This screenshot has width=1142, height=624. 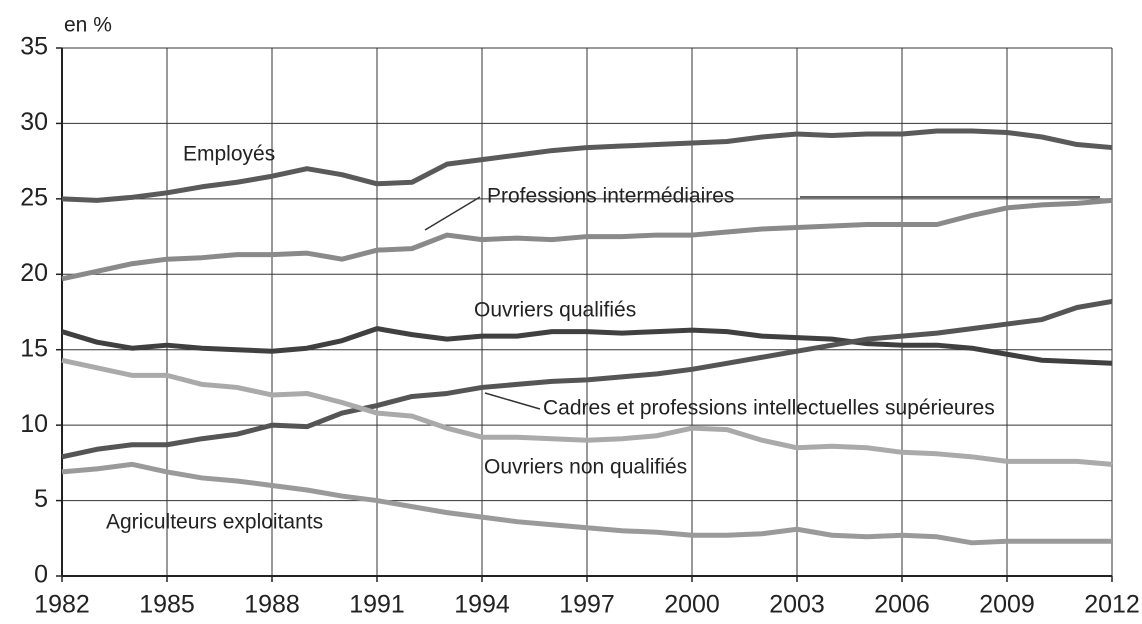 What do you see at coordinates (482, 605) in the screenshot?
I see `x-tick-label: 1994` at bounding box center [482, 605].